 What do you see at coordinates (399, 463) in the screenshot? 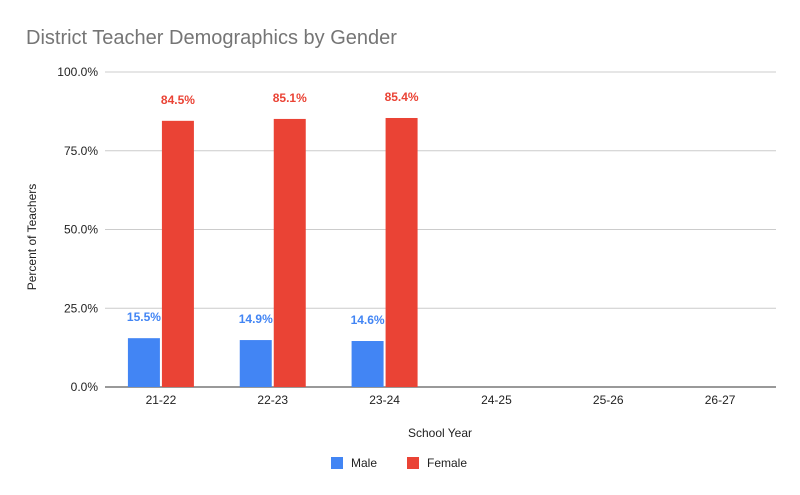
I see `legend: Male Female` at bounding box center [399, 463].